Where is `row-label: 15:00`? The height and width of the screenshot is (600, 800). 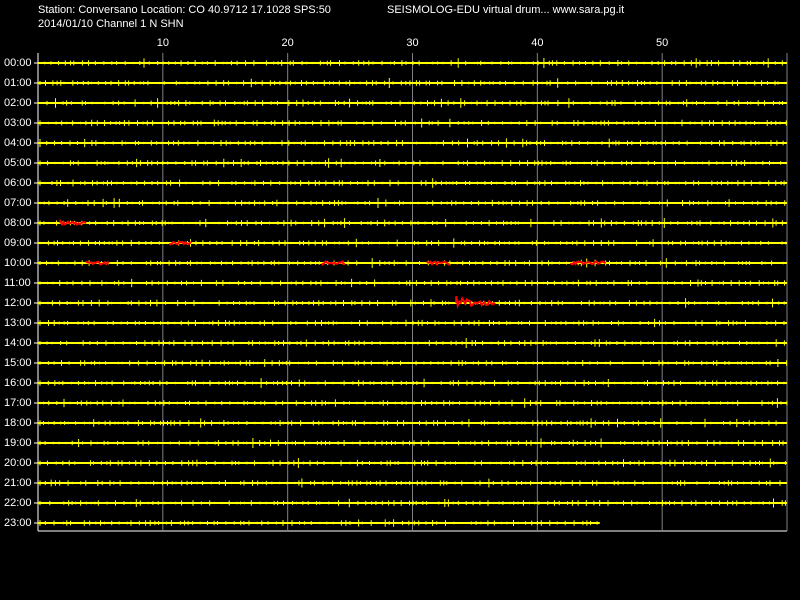
row-label: 15:00 is located at coordinates (18, 363).